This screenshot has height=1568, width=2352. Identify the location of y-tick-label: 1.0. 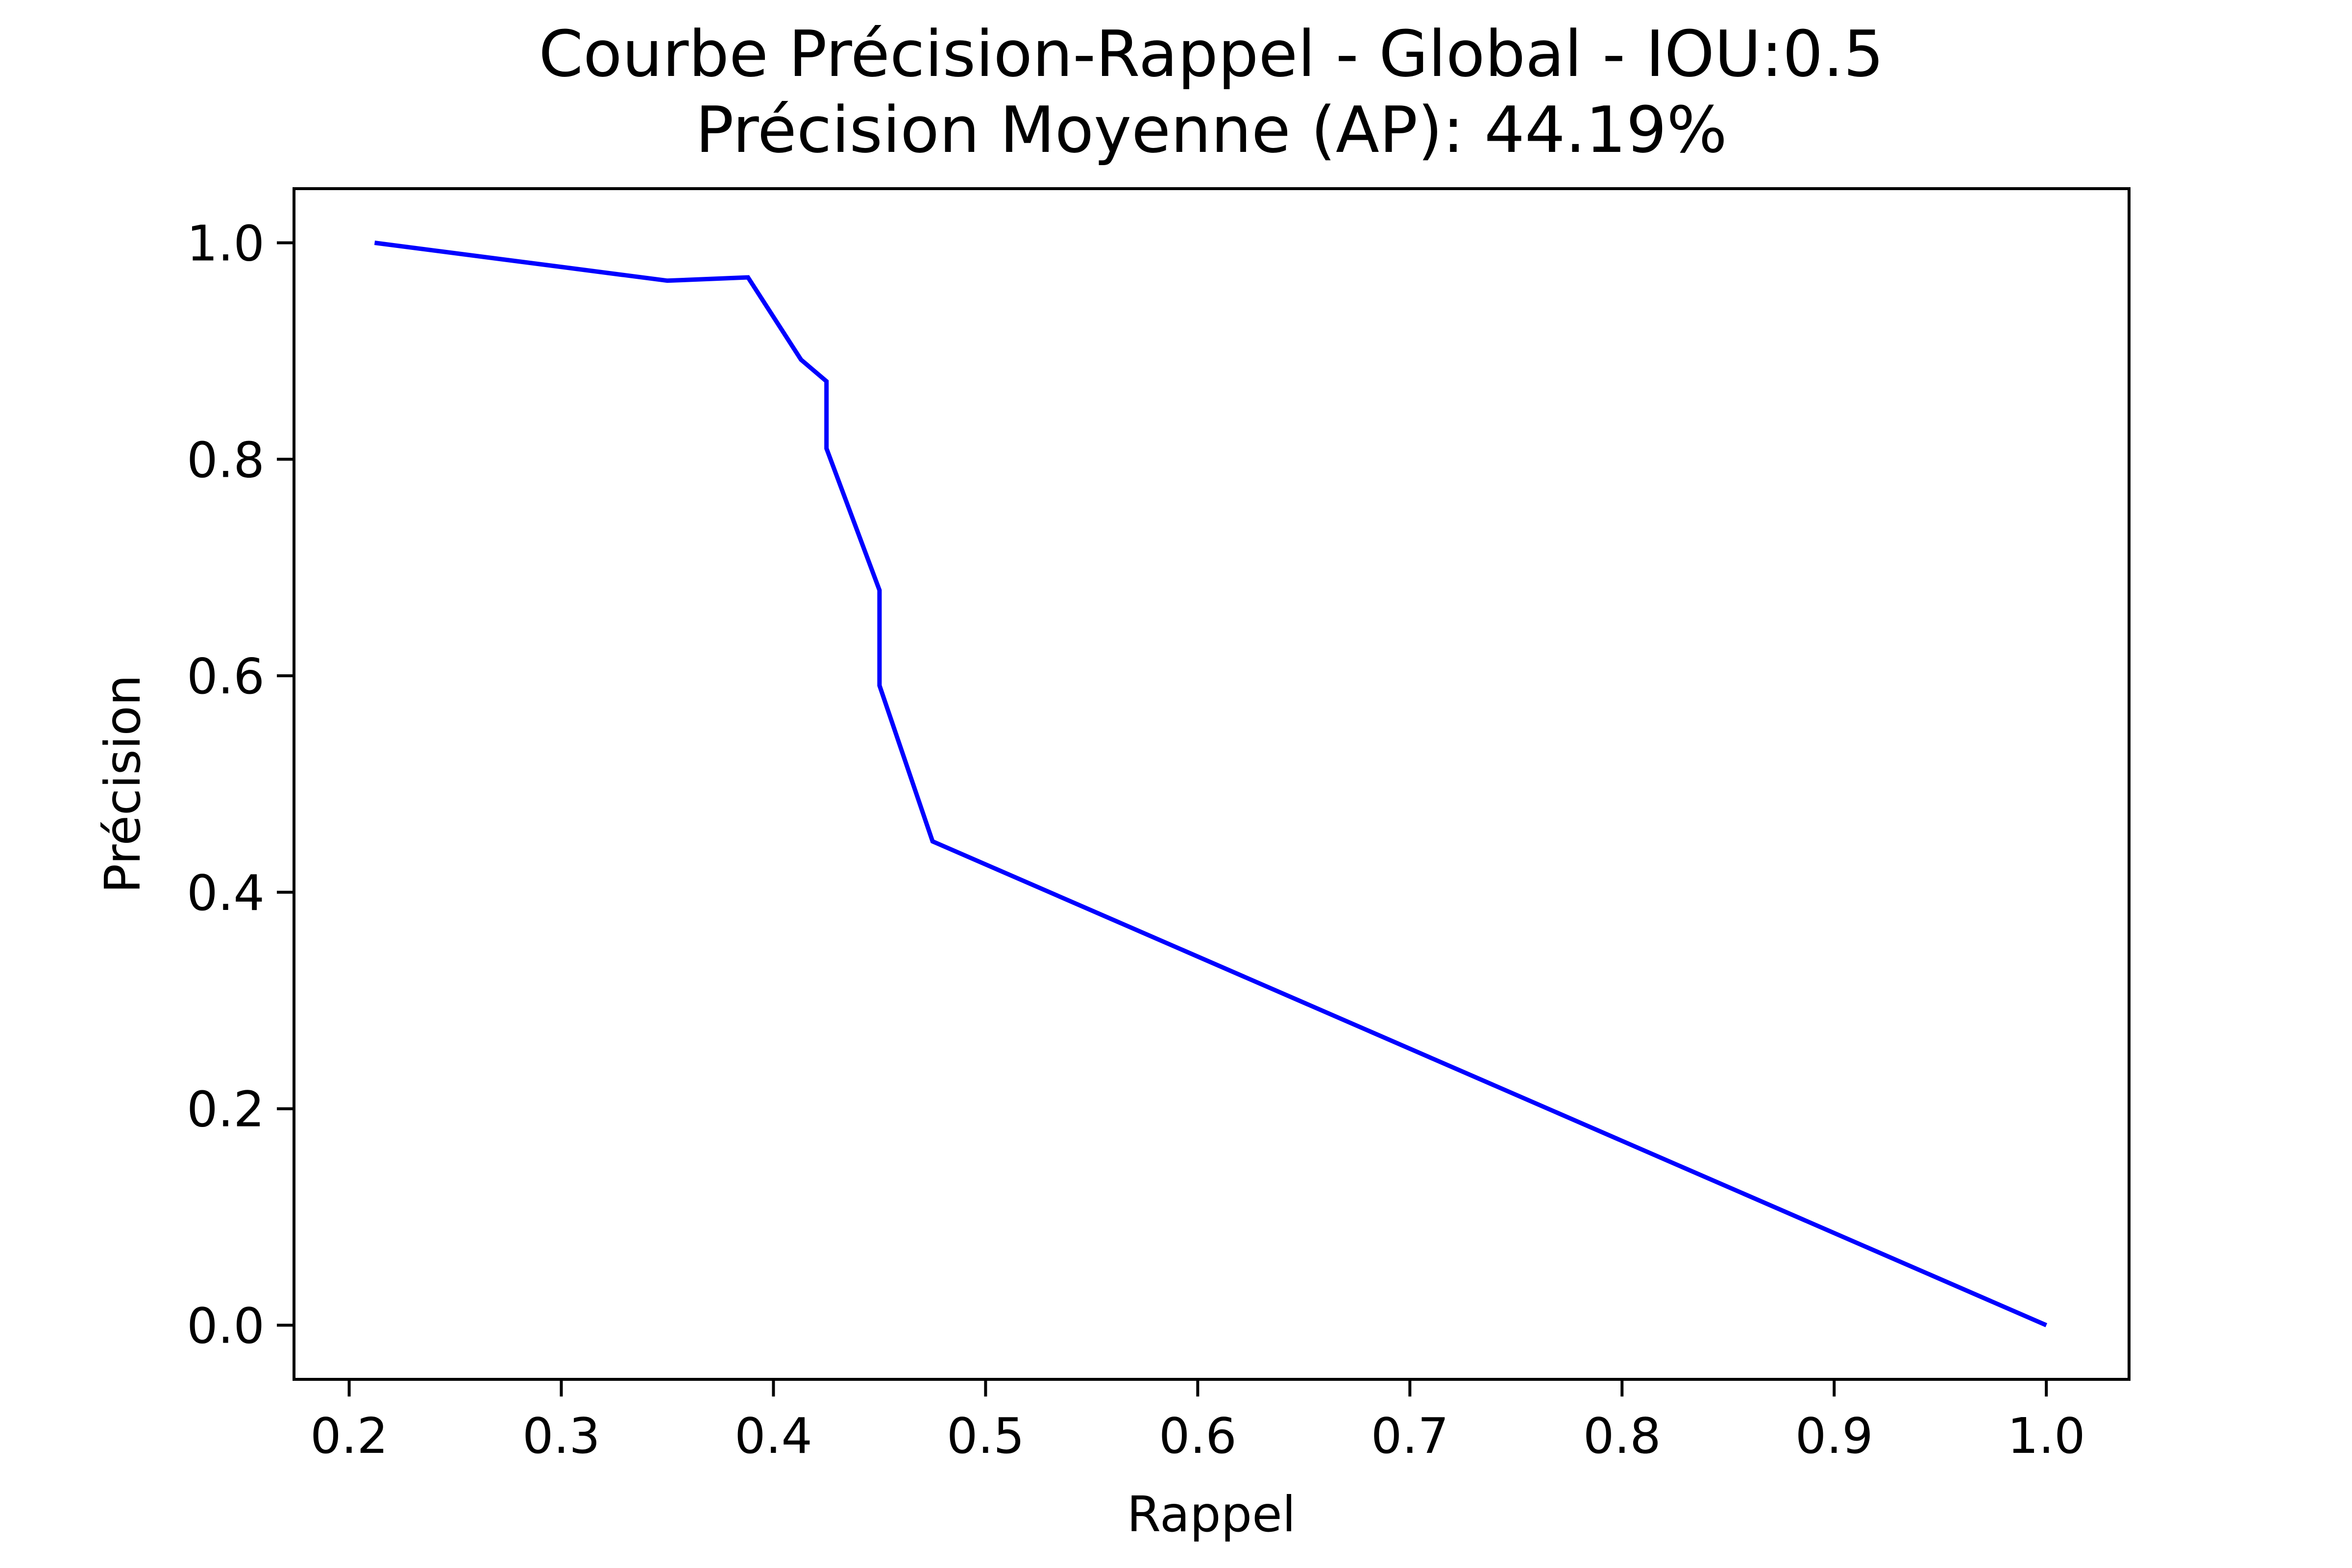
(226, 243).